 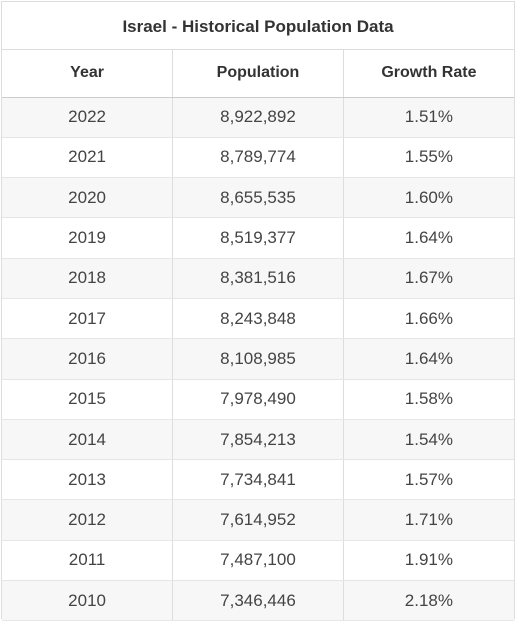 I want to click on growth-rate-cell: 1.66%, so click(x=428, y=319).